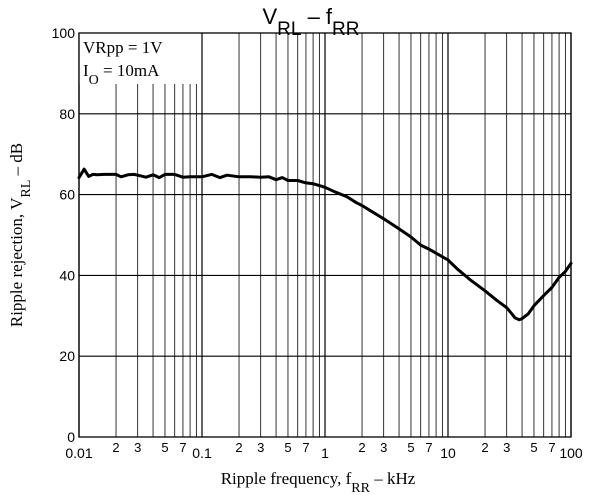  I want to click on title-dash: – f, so click(316, 16).